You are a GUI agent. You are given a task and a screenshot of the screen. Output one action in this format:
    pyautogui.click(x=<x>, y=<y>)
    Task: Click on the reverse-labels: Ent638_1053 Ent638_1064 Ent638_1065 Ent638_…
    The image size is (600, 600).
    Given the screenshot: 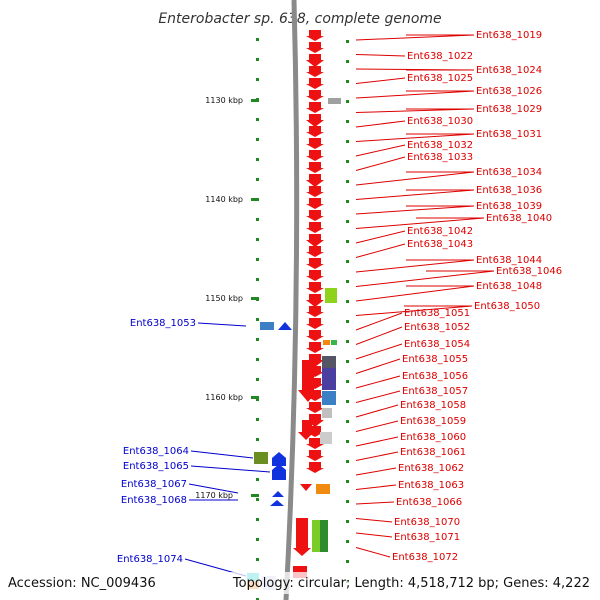 What is the action you would take?
    pyautogui.click(x=194, y=447)
    